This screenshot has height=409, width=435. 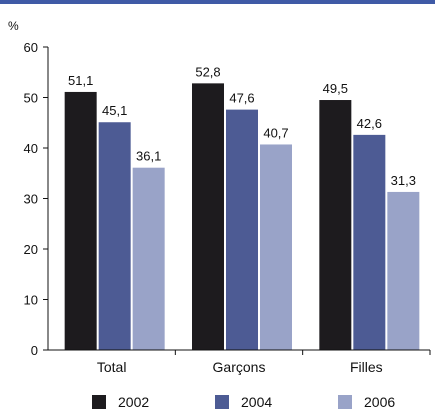 I want to click on legend: 2002 2004 2006, so click(x=243, y=401).